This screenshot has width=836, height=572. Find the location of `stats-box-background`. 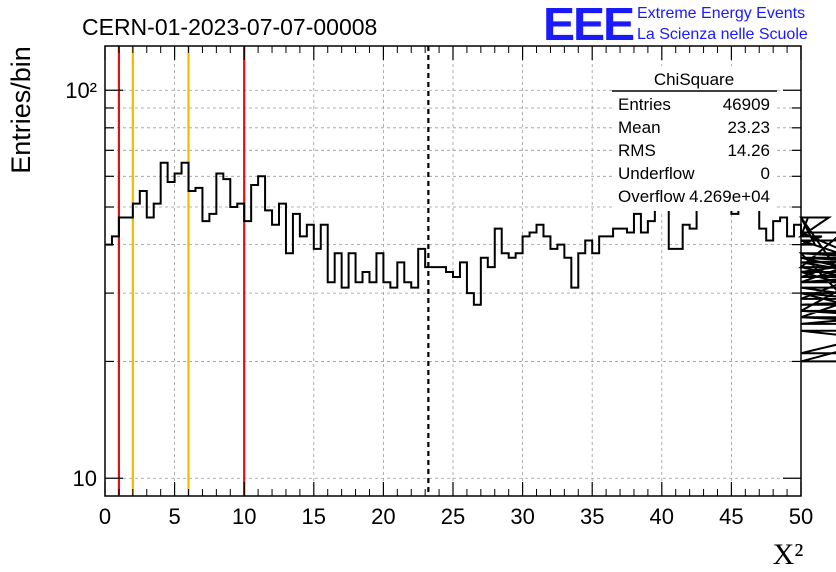

stats-box-background is located at coordinates (694, 138).